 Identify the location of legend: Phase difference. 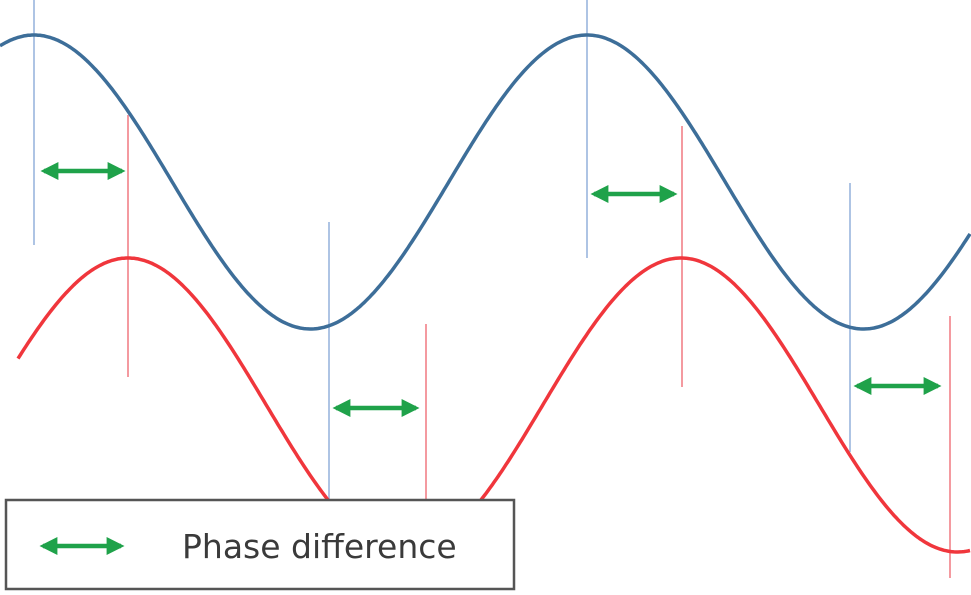
(260, 544).